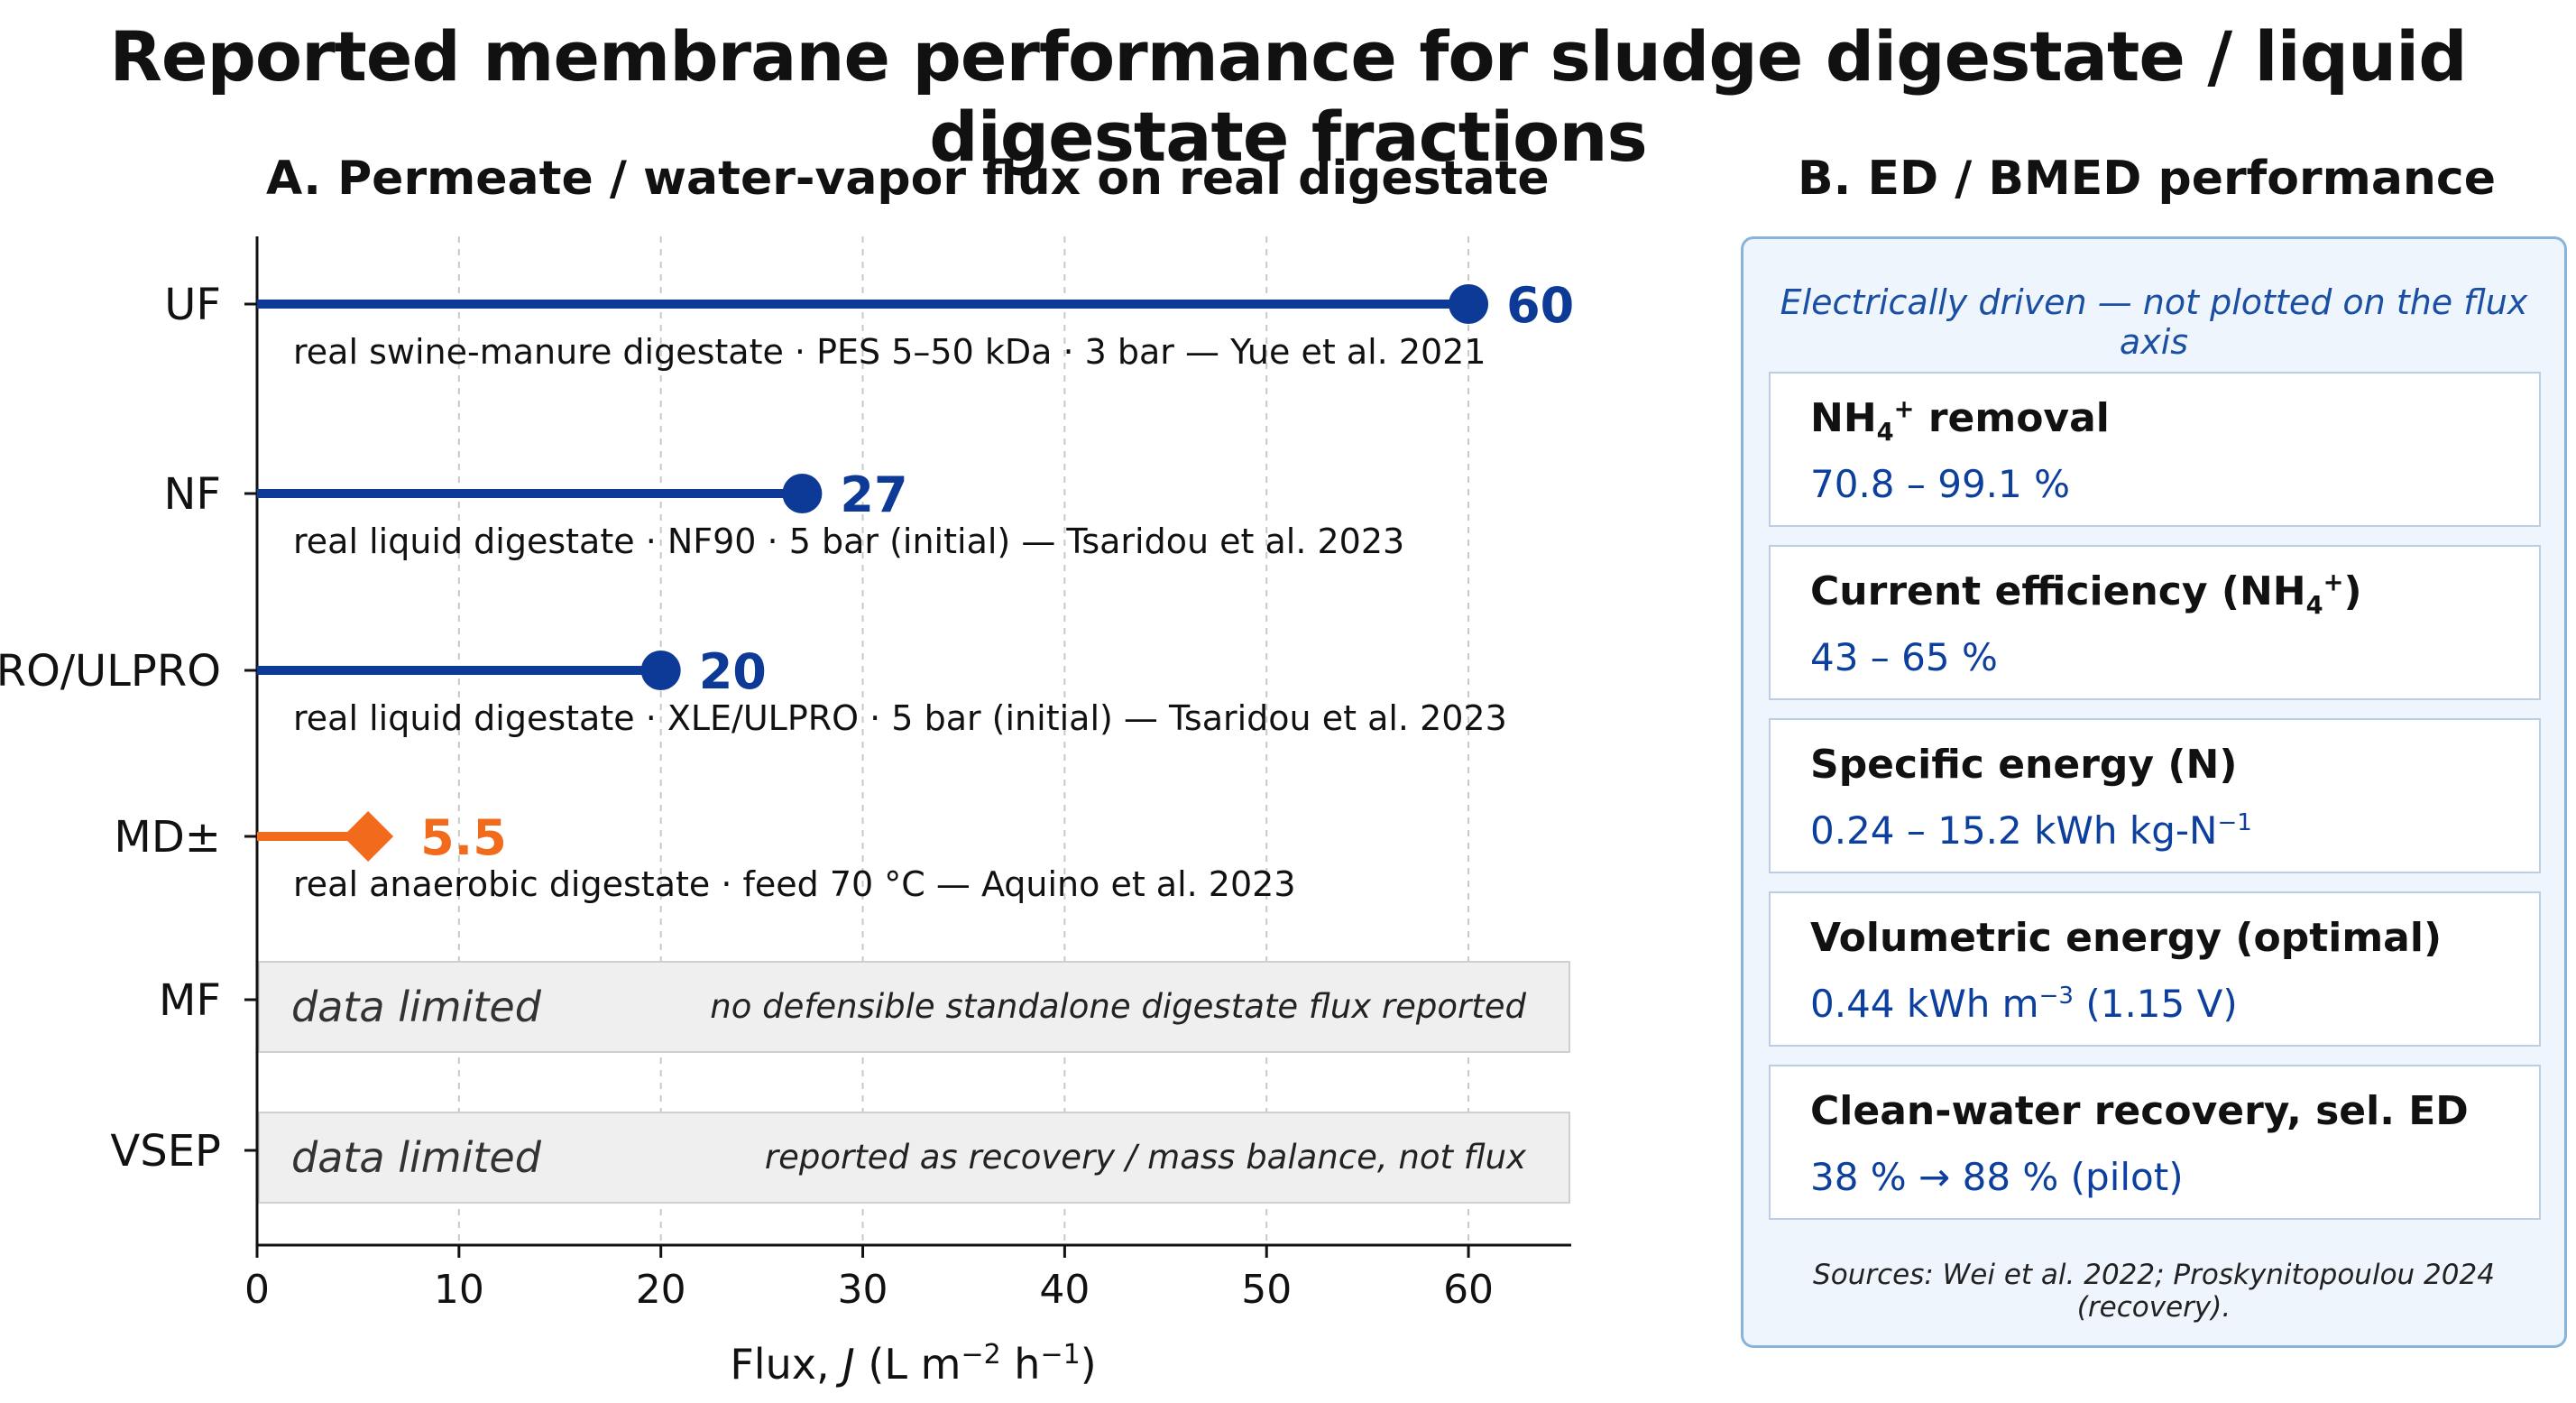 The height and width of the screenshot is (1403, 2576). I want to click on x-tick-label: 60, so click(1468, 1290).